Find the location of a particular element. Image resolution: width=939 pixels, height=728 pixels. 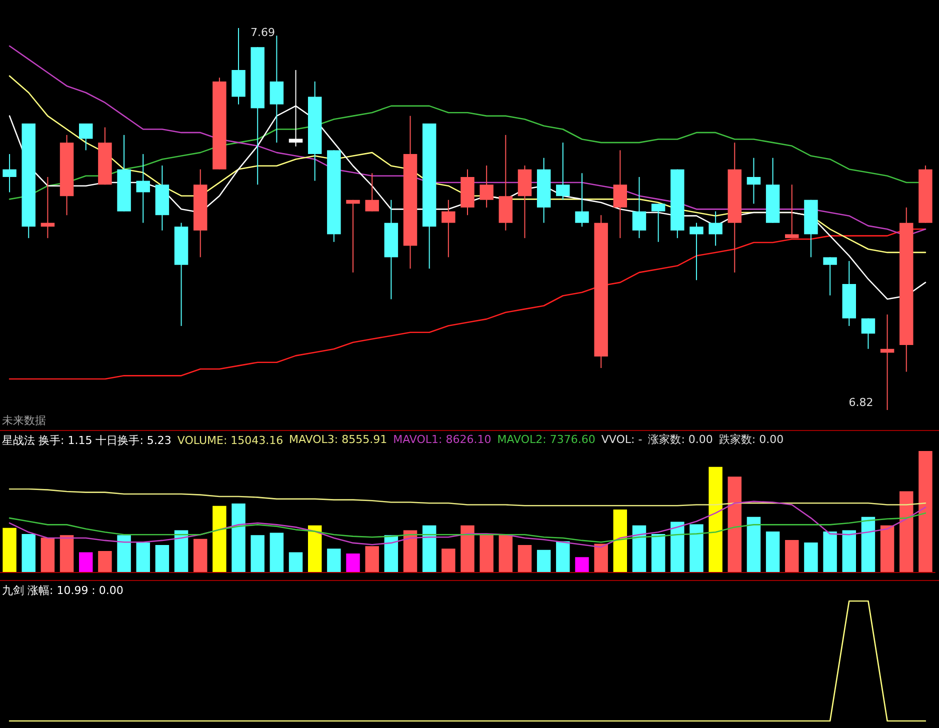

text: MAVOL3: 8555.91 is located at coordinates (338, 439).